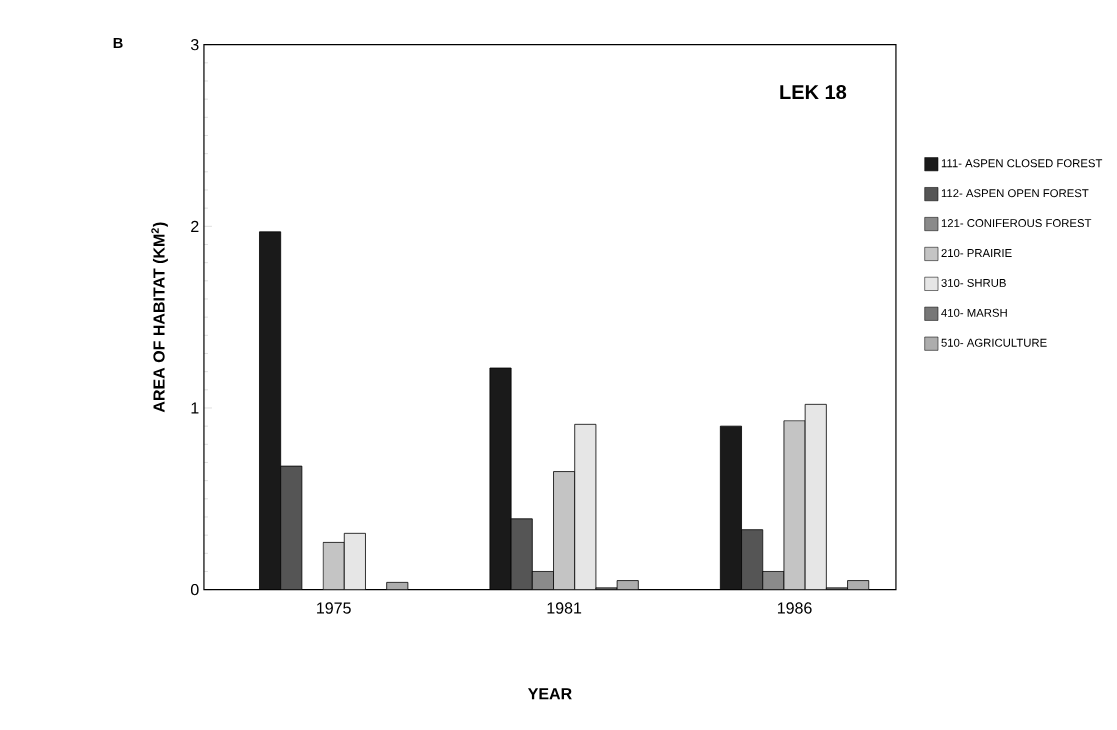  Describe the element at coordinates (1022, 163) in the screenshot. I see `legend-label: 111- ASPEN CLOSED FOREST` at that location.